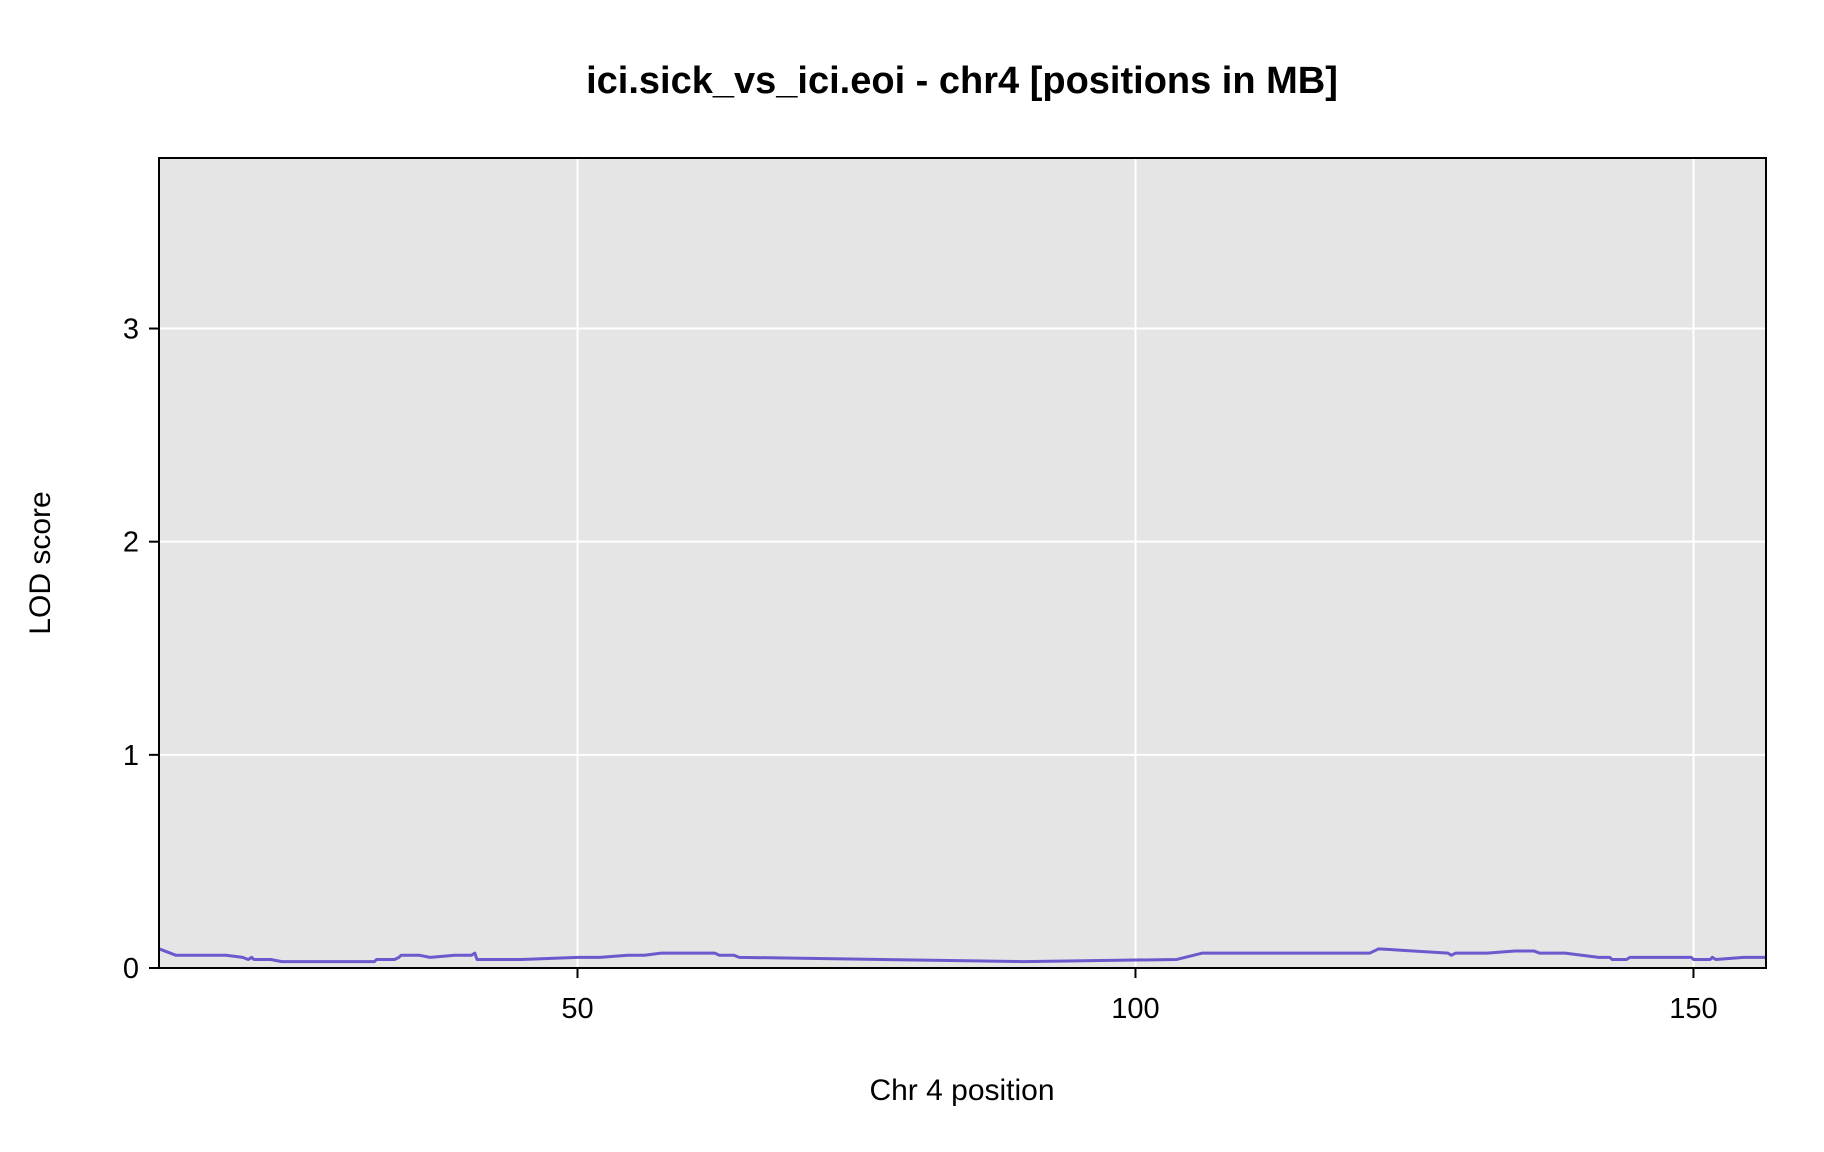  I want to click on y-tick-label-1: 1, so click(131, 756).